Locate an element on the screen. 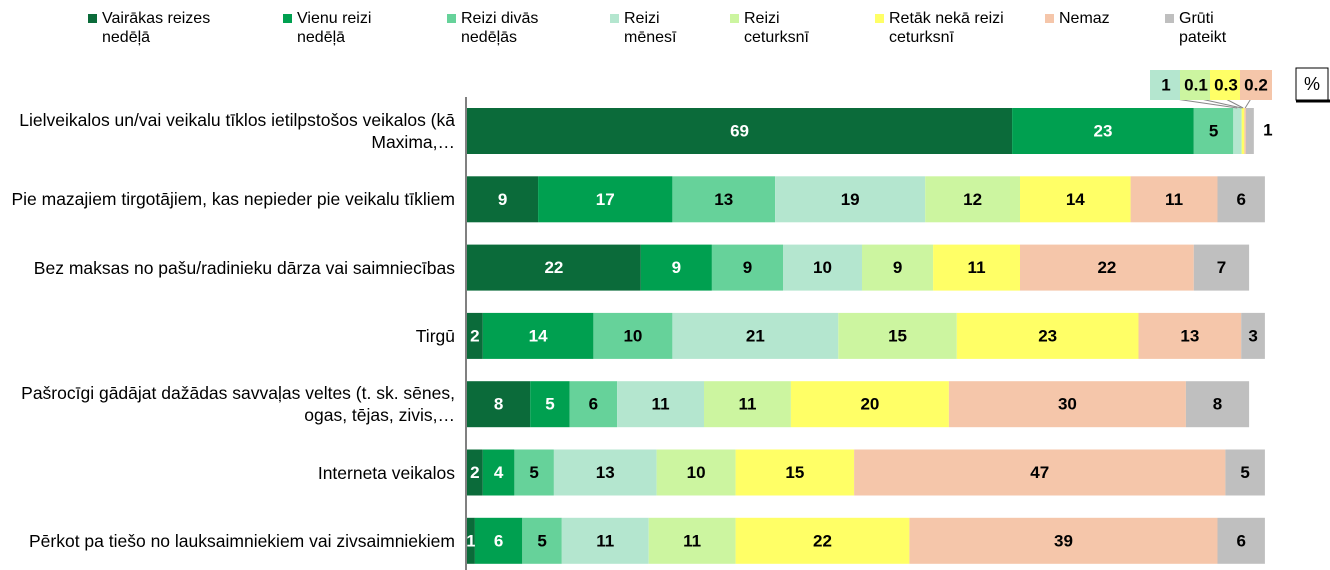 This screenshot has height=570, width=1330. legend-label: Vairākas reizes nedēļā is located at coordinates (156, 28).